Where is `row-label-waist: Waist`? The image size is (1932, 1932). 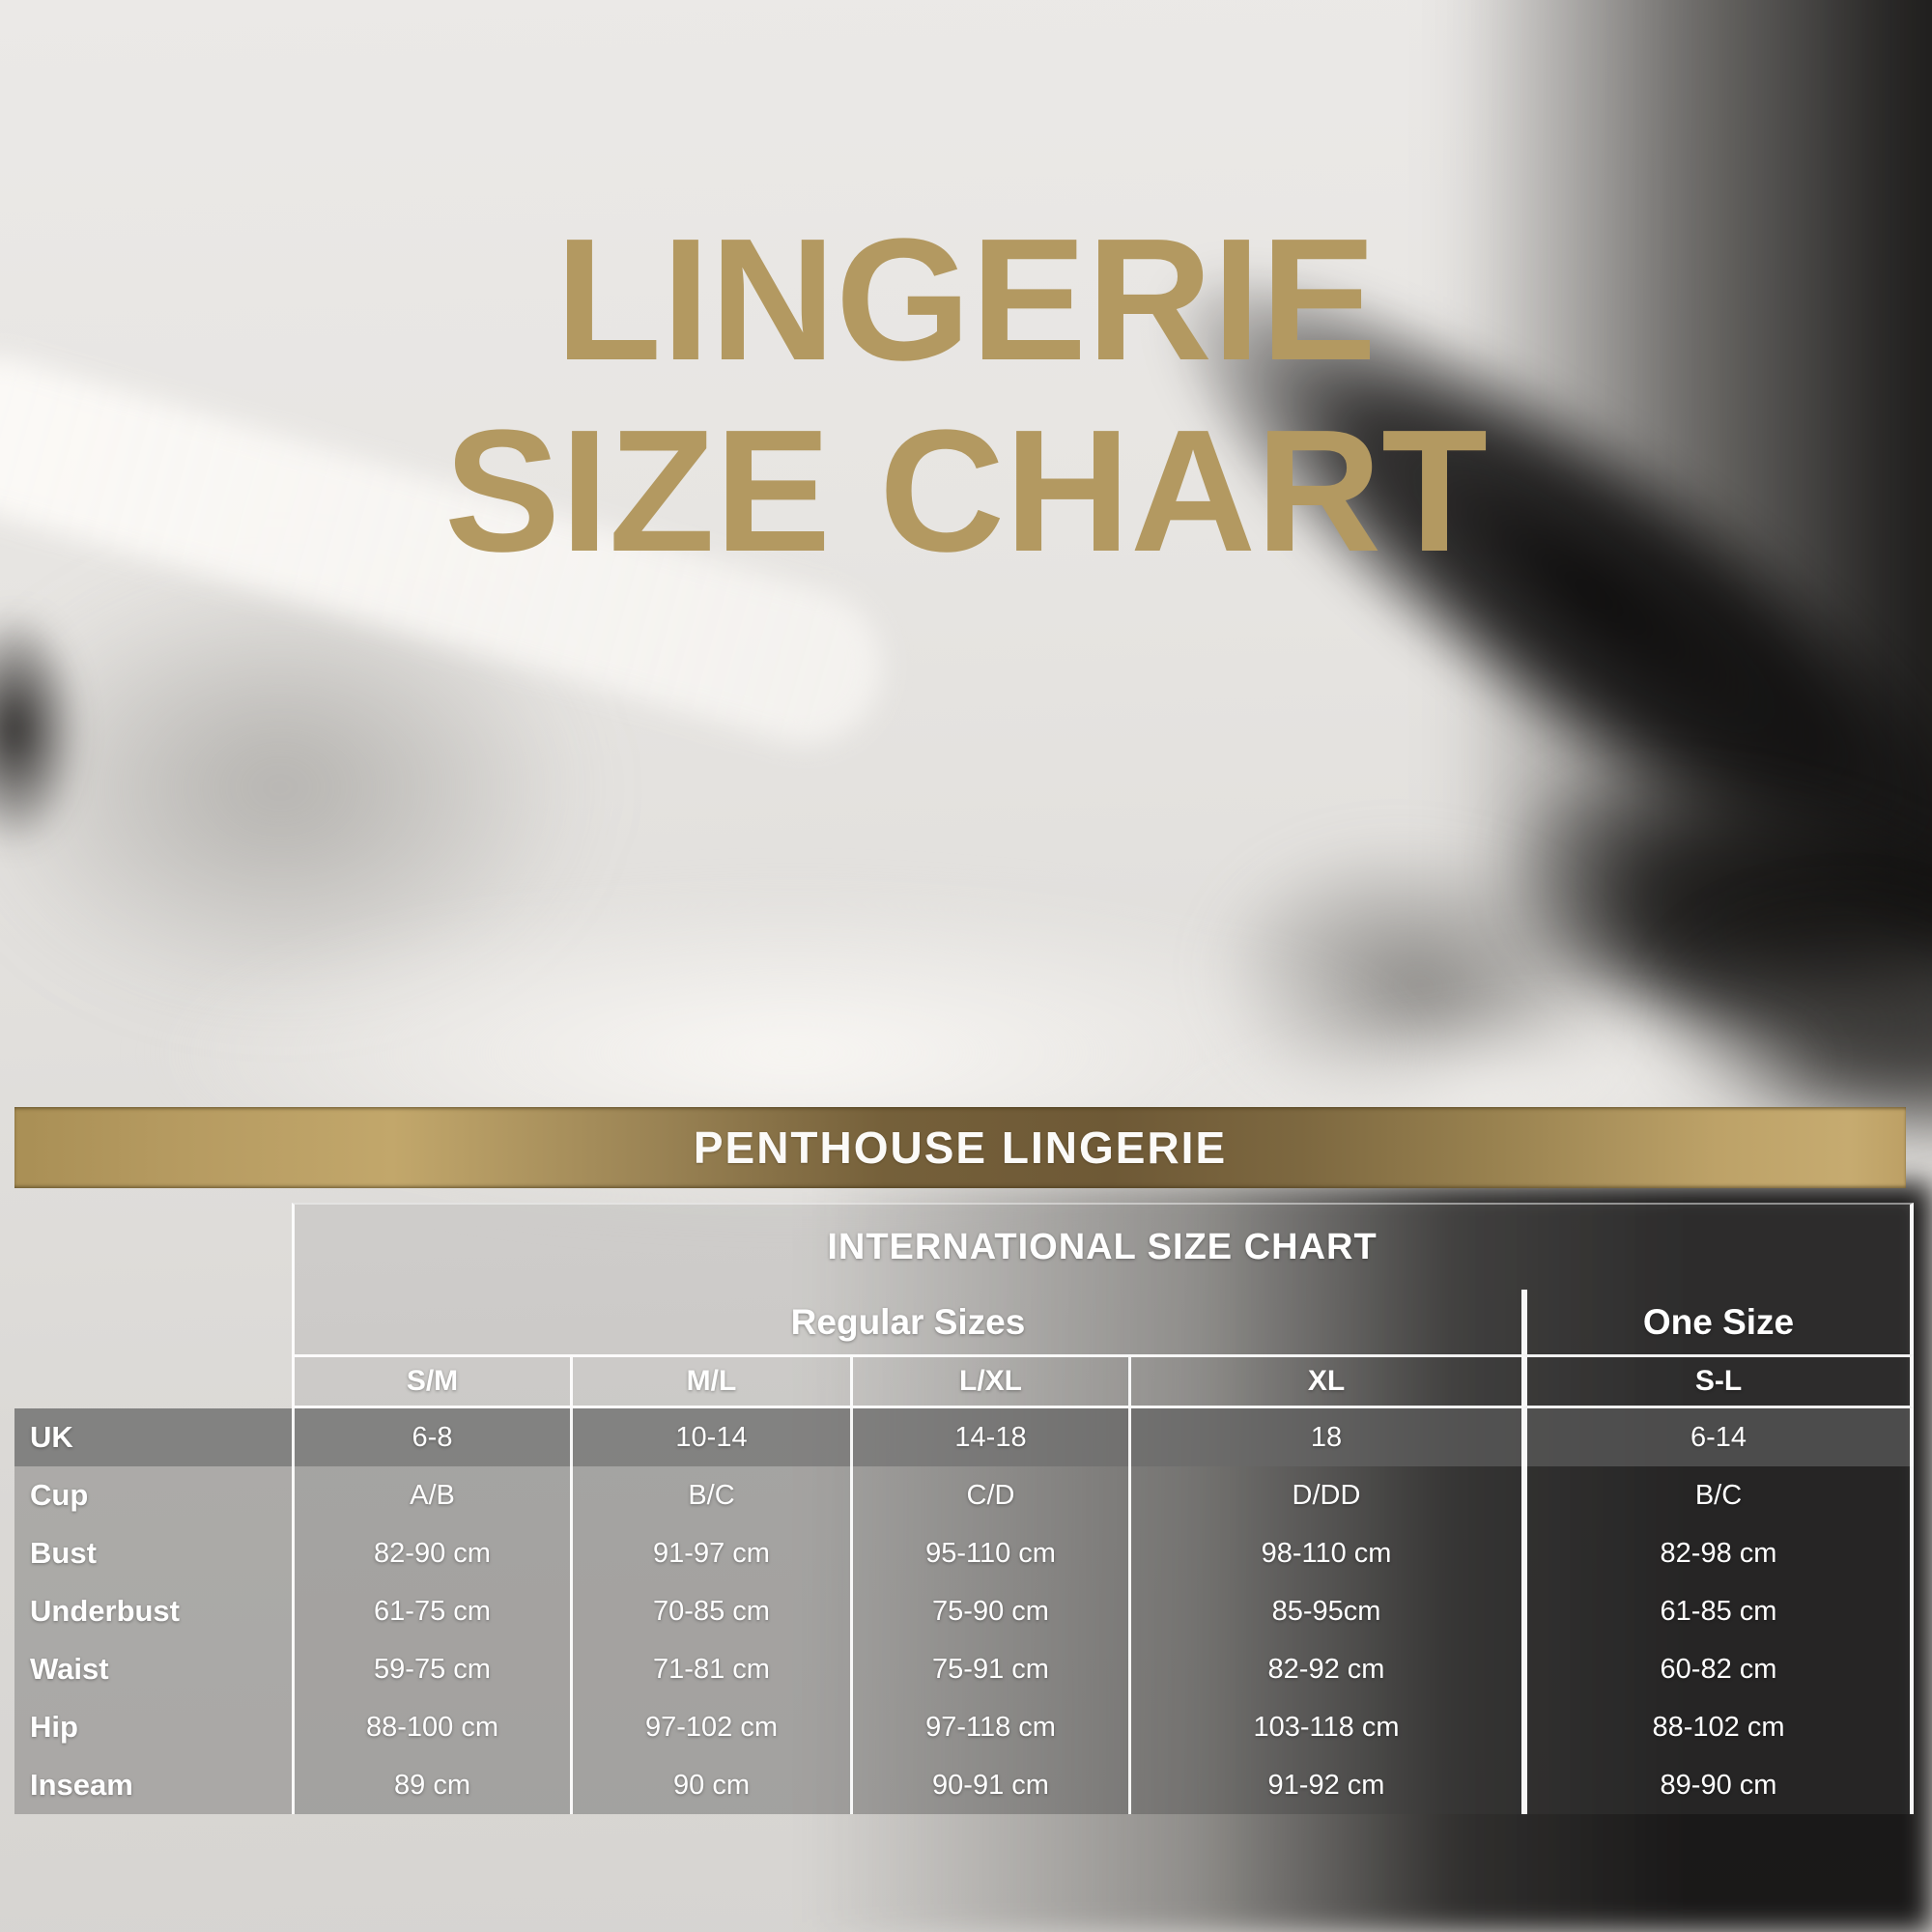 row-label-waist: Waist is located at coordinates (153, 1669).